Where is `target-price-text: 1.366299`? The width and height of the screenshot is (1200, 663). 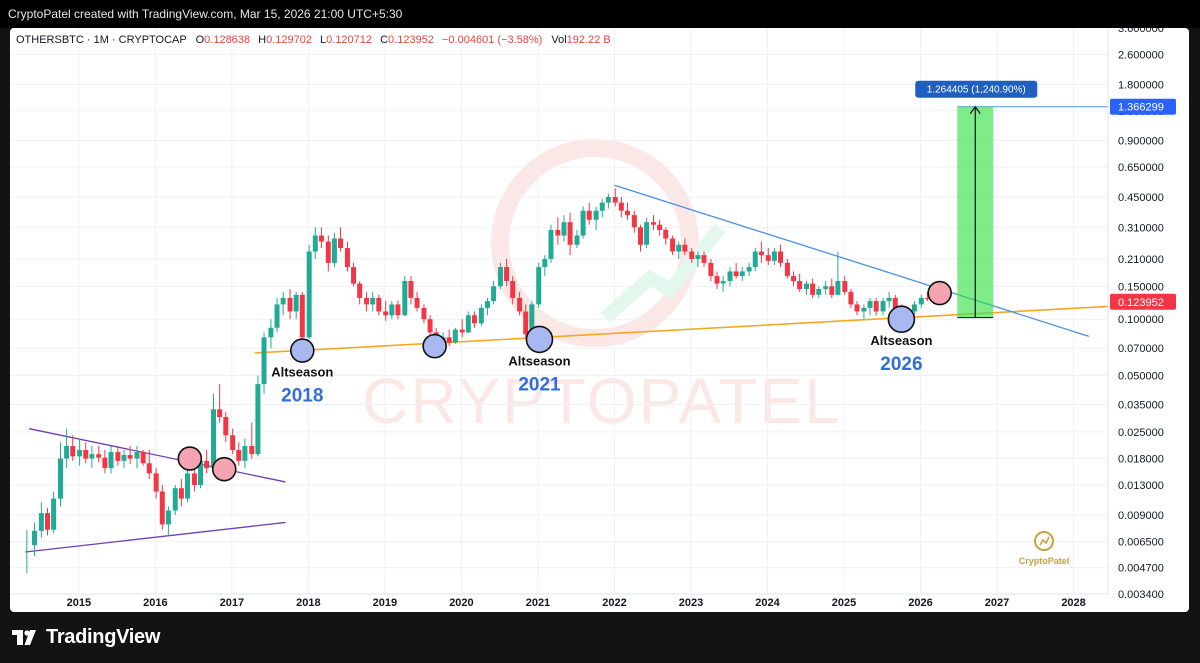
target-price-text: 1.366299 is located at coordinates (1141, 108).